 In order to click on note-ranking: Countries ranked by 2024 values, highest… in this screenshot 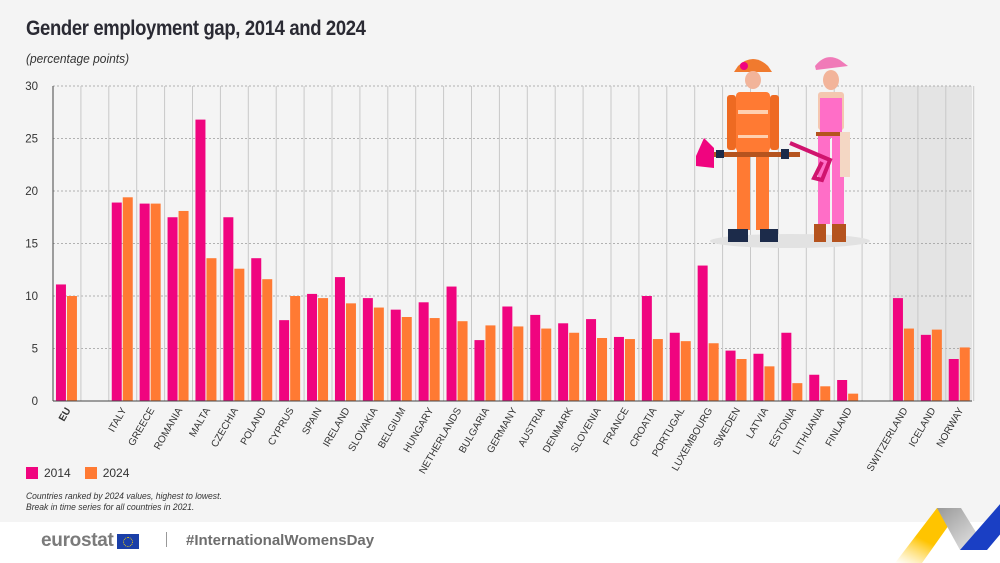, I will do `click(124, 496)`.